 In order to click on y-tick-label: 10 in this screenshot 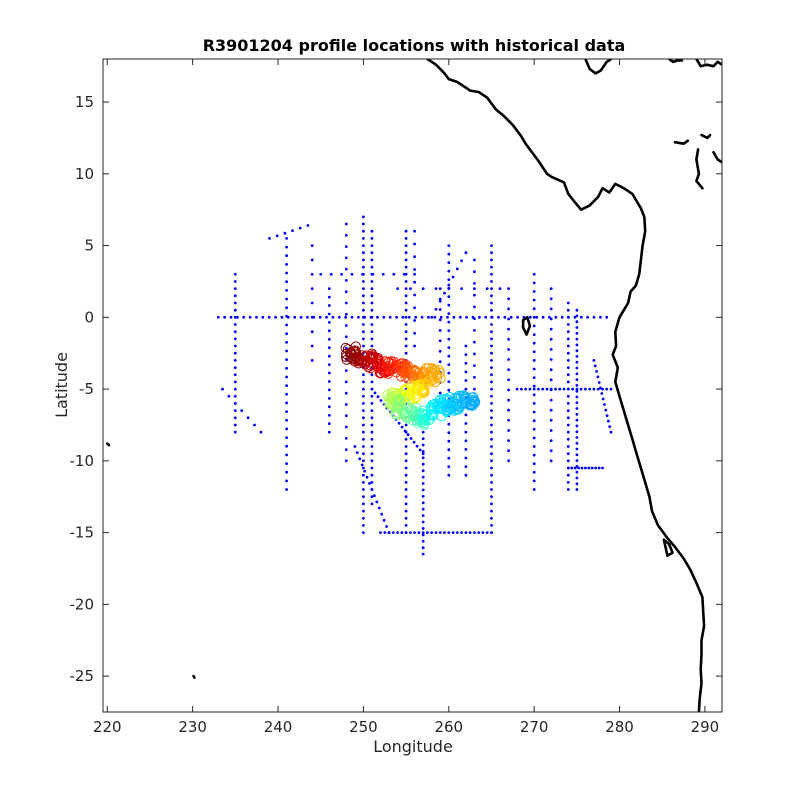, I will do `click(84, 174)`.